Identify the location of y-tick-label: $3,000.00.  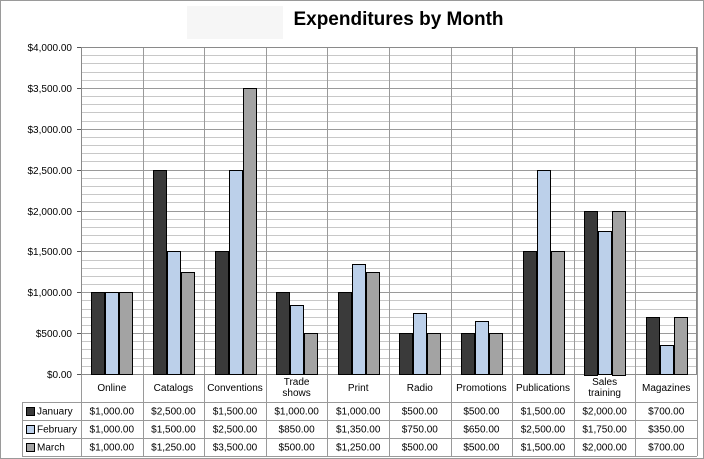
(50, 130).